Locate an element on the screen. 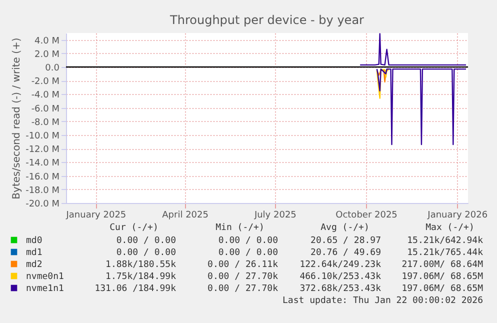 The image size is (497, 323). text: 131.06 /184.99k is located at coordinates (135, 289).